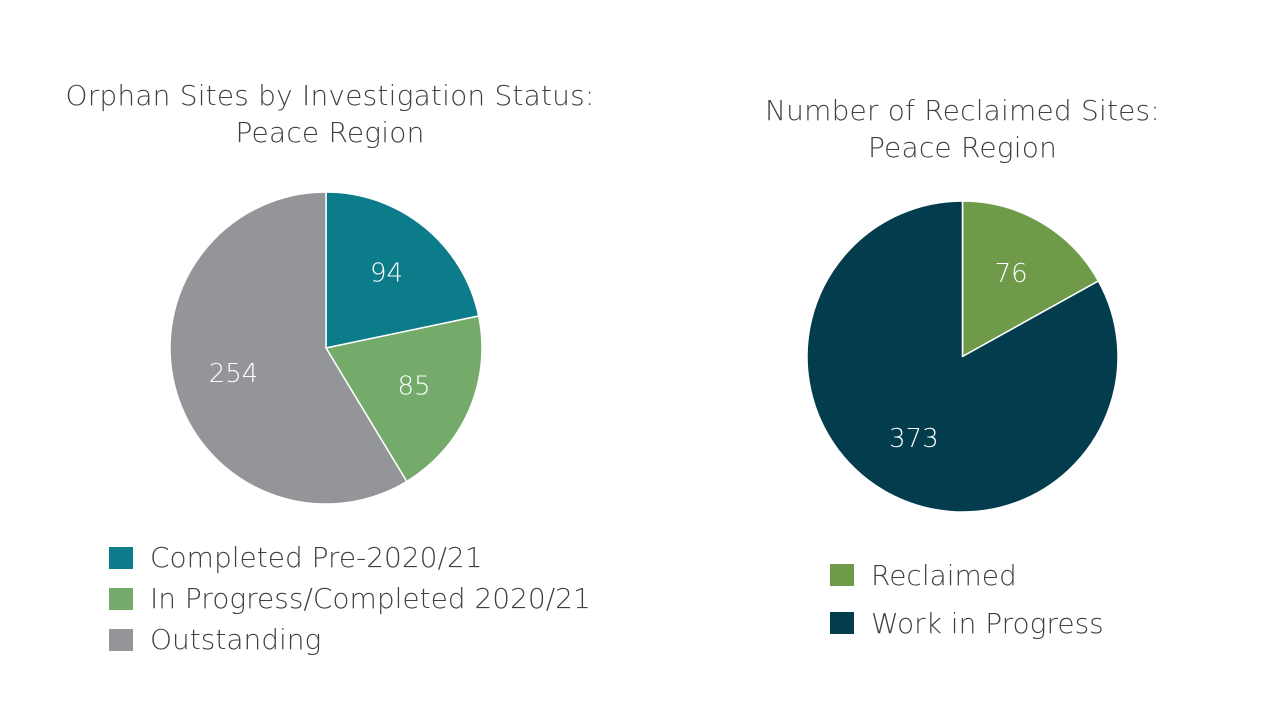 This screenshot has width=1280, height=720. I want to click on pie-data-label-reclaimed: 76, so click(1011, 274).